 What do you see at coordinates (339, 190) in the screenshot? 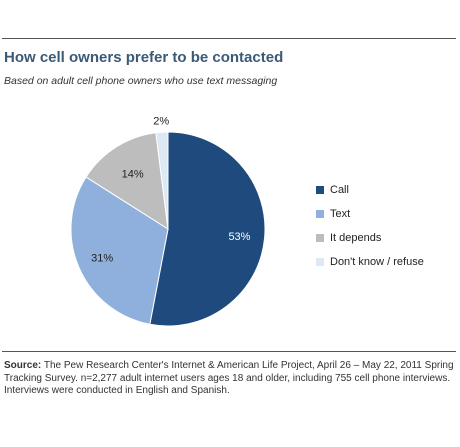
I see `legend-label: Call` at bounding box center [339, 190].